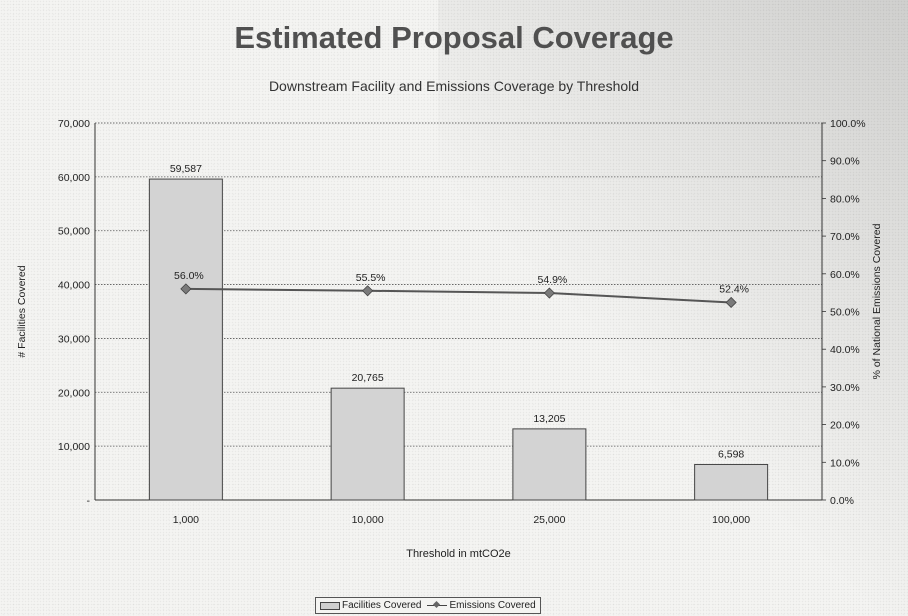 The height and width of the screenshot is (616, 908). I want to click on bar-data-label: 20,765, so click(368, 378).